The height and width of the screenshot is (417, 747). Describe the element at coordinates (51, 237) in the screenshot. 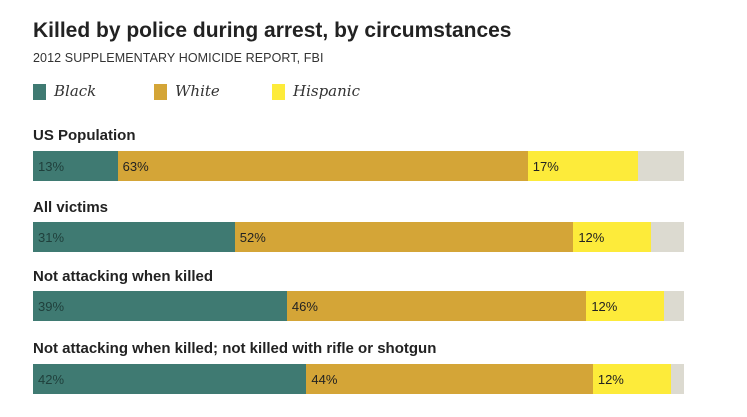

I see `data-label-black-row-1: 31%` at that location.